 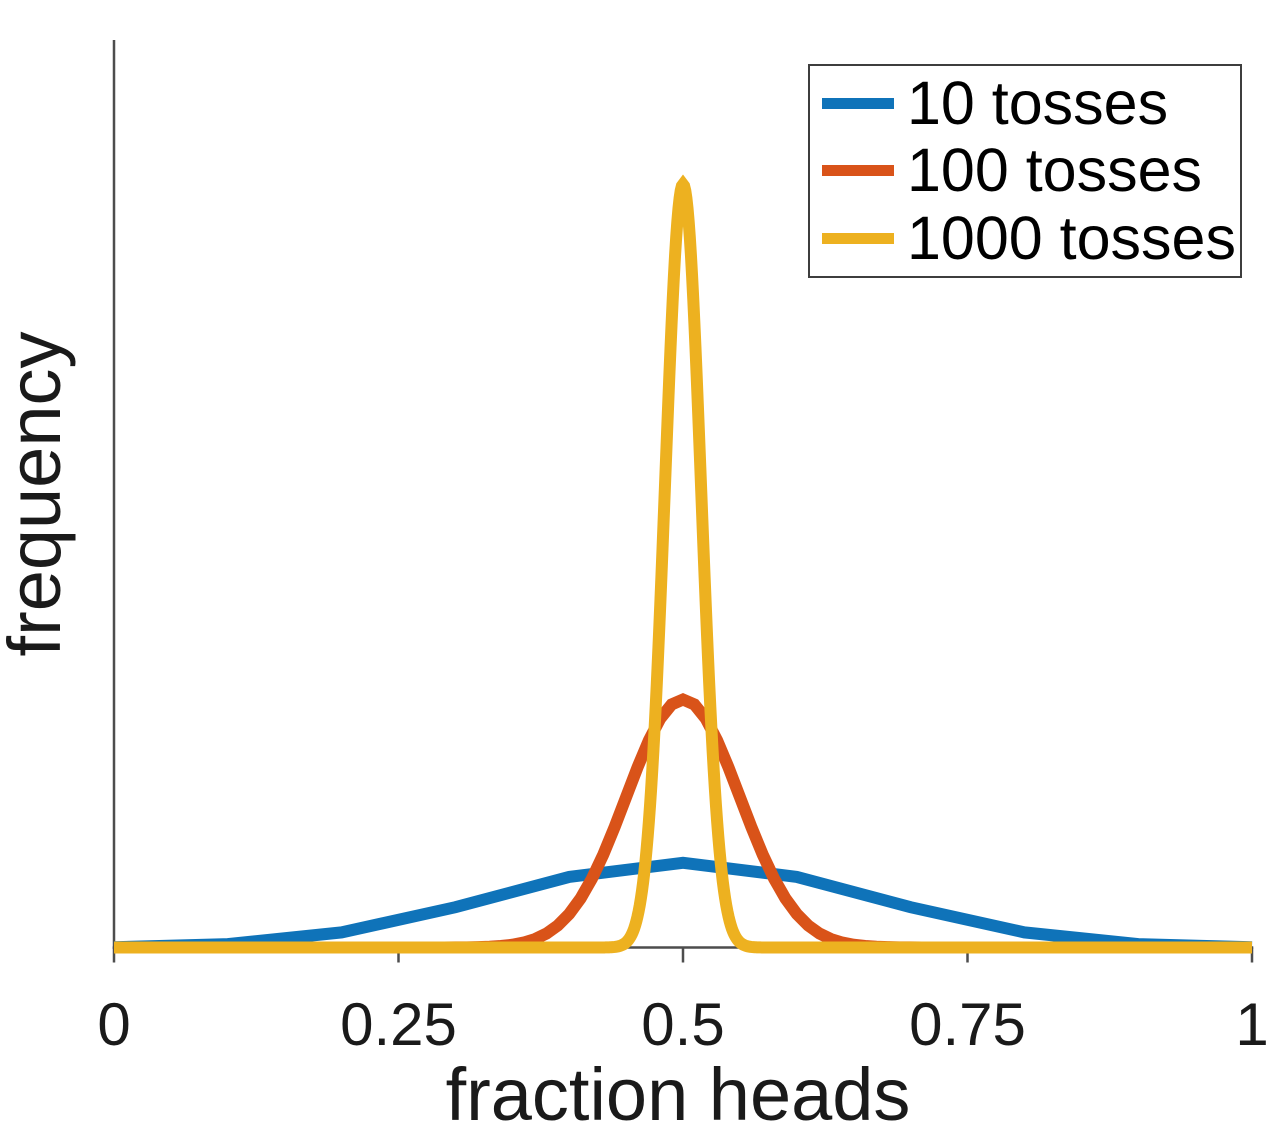 I want to click on legend-item-1000-tosses: 1000 tosses, so click(x=1031, y=237).